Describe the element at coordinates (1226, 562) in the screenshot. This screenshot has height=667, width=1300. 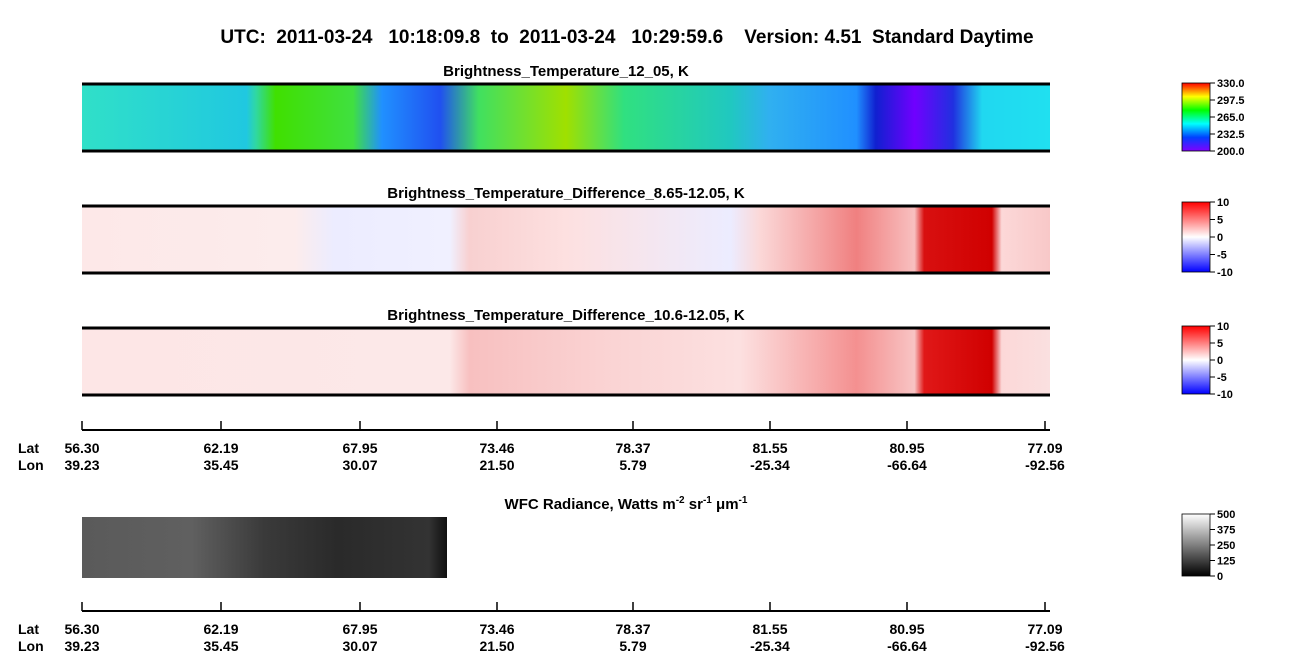
I see `colorbar-tick-label: 125` at that location.